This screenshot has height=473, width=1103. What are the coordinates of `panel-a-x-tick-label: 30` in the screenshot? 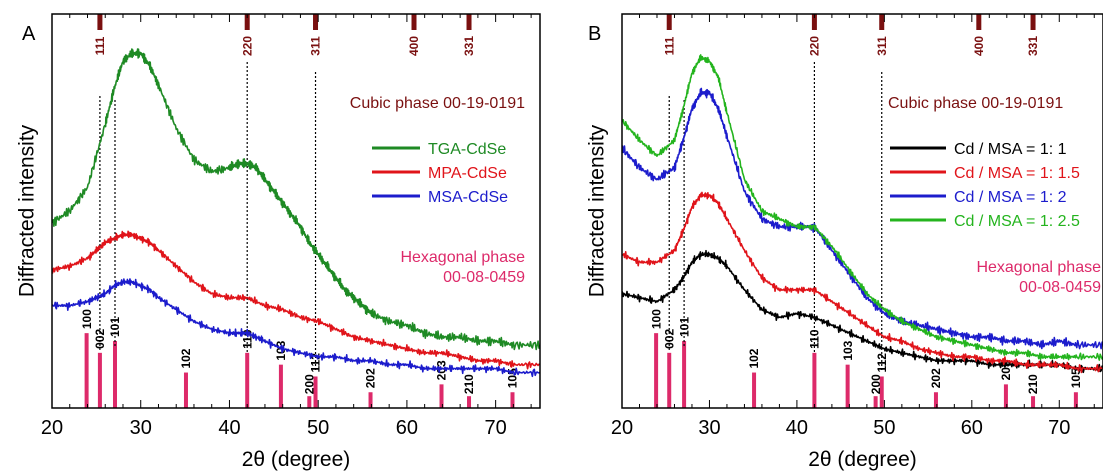 It's located at (141, 428).